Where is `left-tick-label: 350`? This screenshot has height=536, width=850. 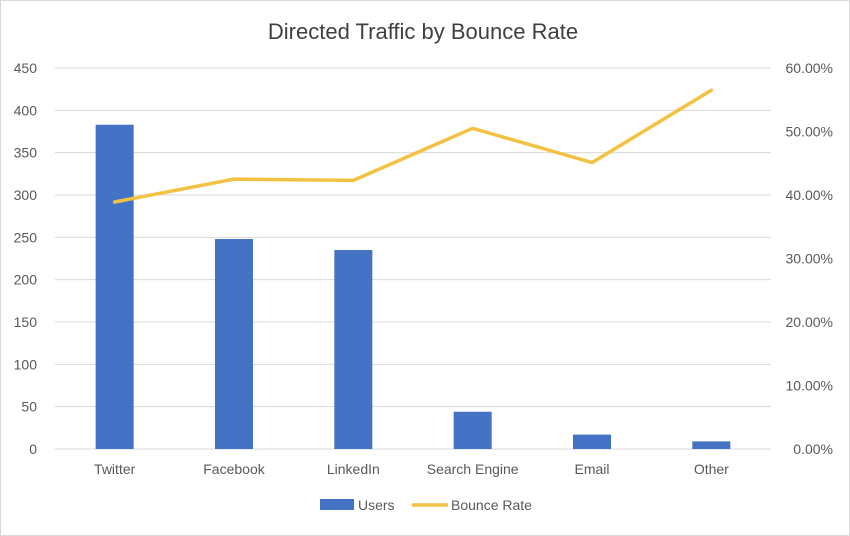
left-tick-label: 350 is located at coordinates (26, 153).